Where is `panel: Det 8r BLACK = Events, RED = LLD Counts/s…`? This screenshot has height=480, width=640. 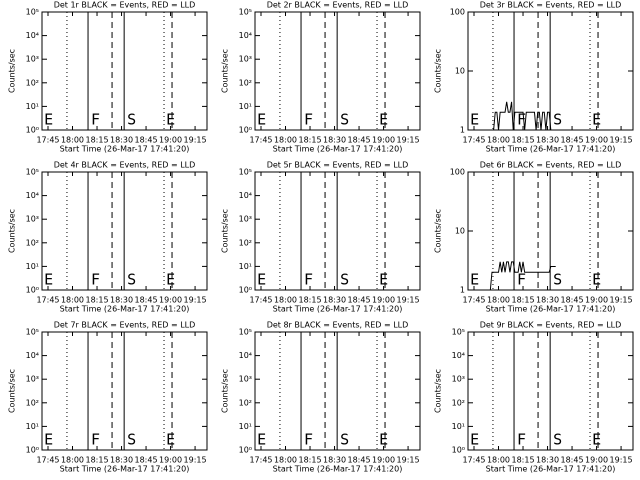
panel: Det 8r BLACK = Events, RED = LLD Counts/s… is located at coordinates (321, 397).